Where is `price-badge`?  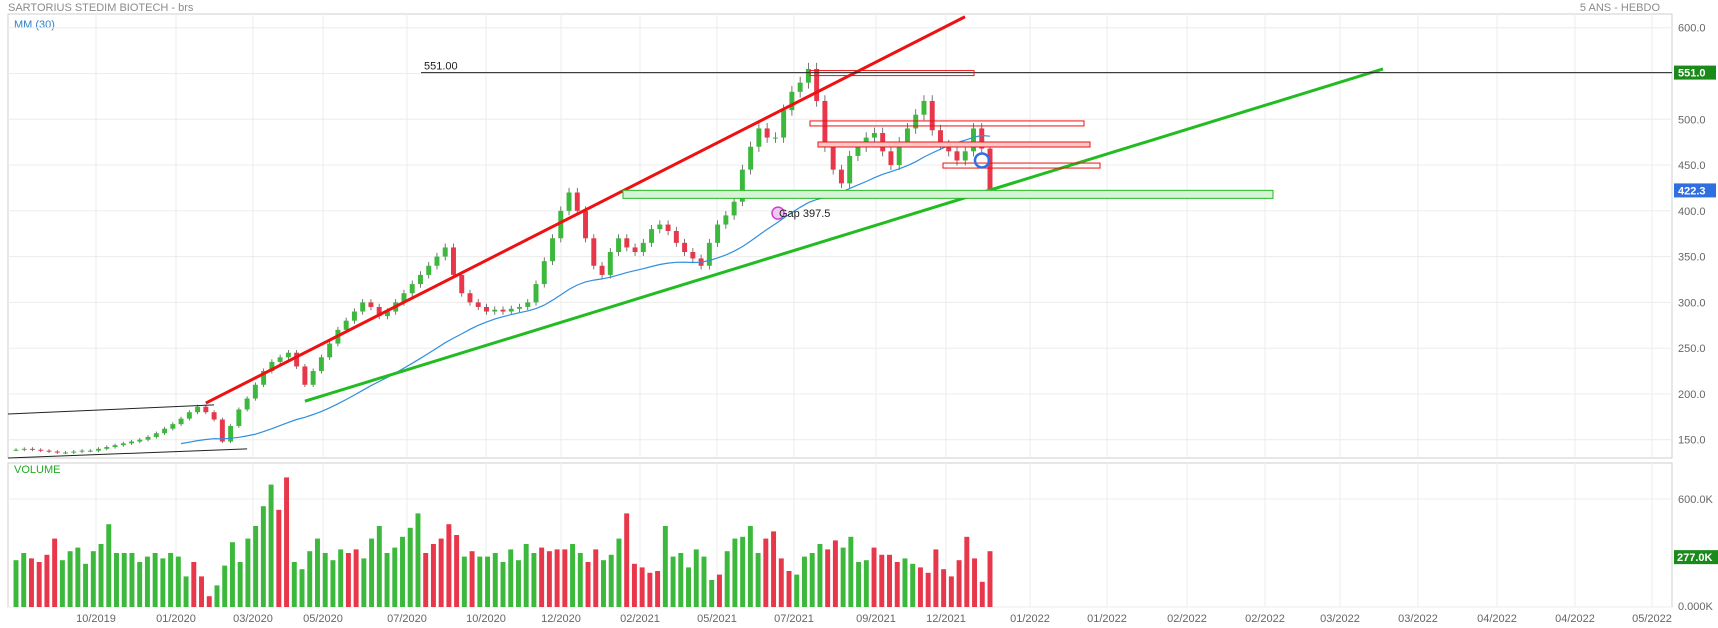 price-badge is located at coordinates (1695, 190).